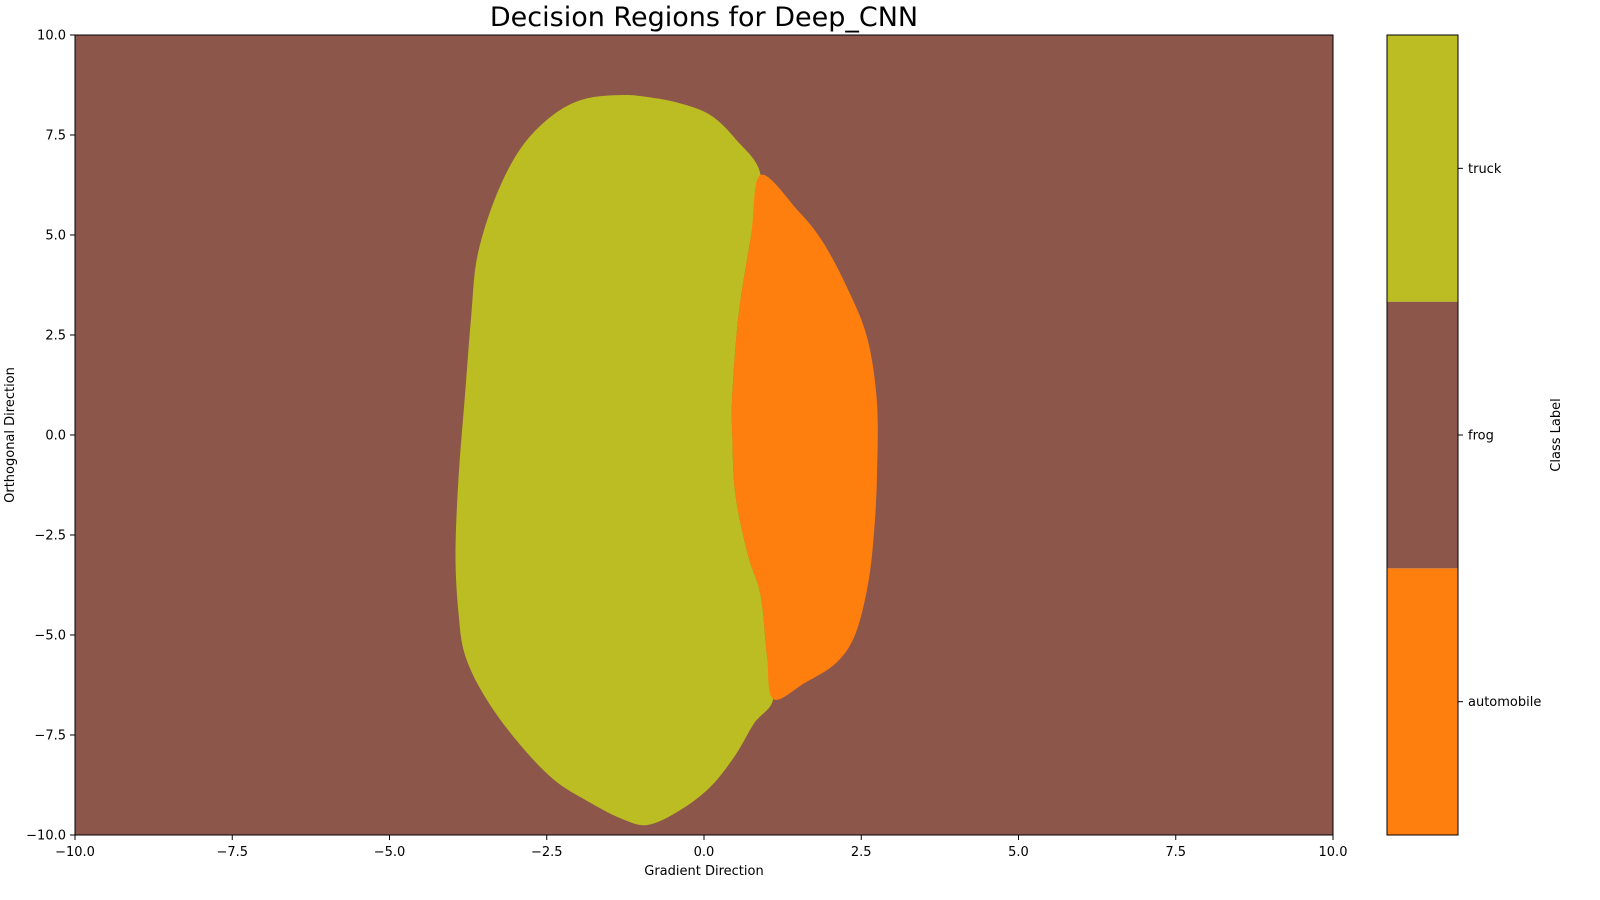 This screenshot has width=1600, height=900. I want to click on x-tick-label: −2.5, so click(547, 852).